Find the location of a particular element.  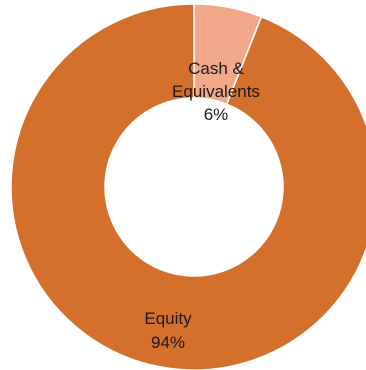

slice-category-label: Cash & is located at coordinates (216, 68).